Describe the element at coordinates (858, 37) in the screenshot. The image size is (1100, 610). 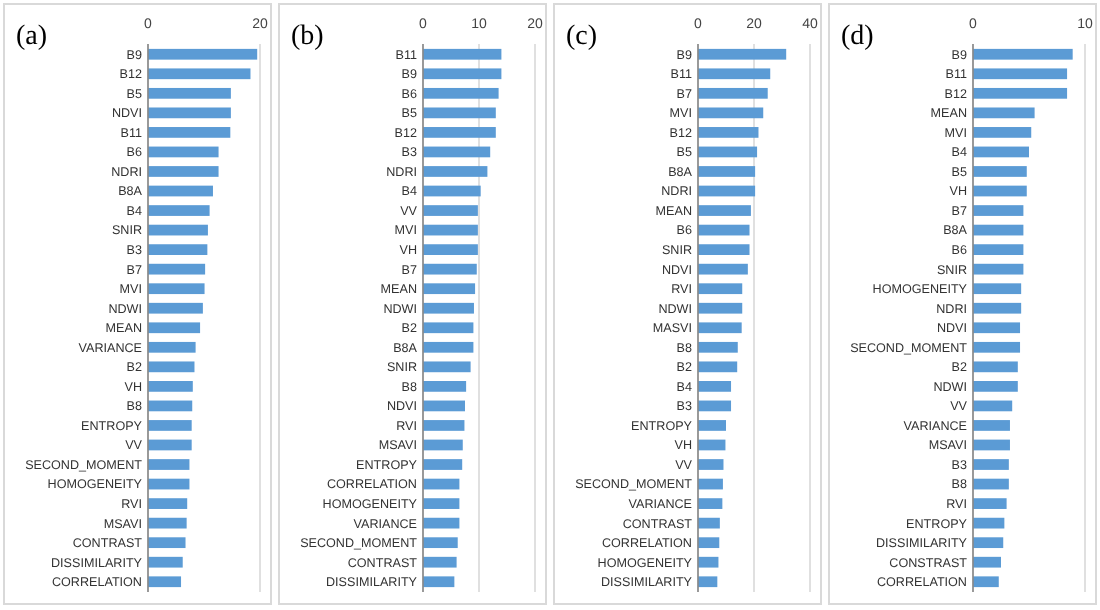
I see `chart-title: (d)` at that location.